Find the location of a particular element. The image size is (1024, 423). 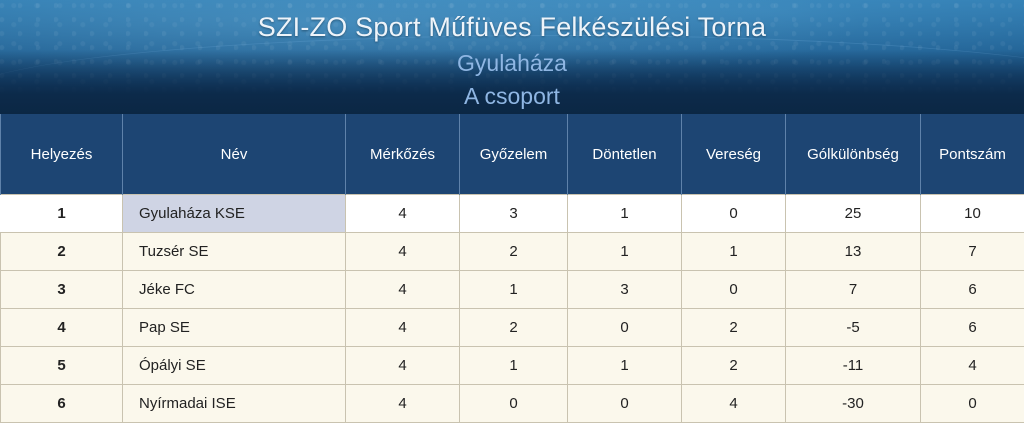

column-header-name: Név is located at coordinates (234, 154).